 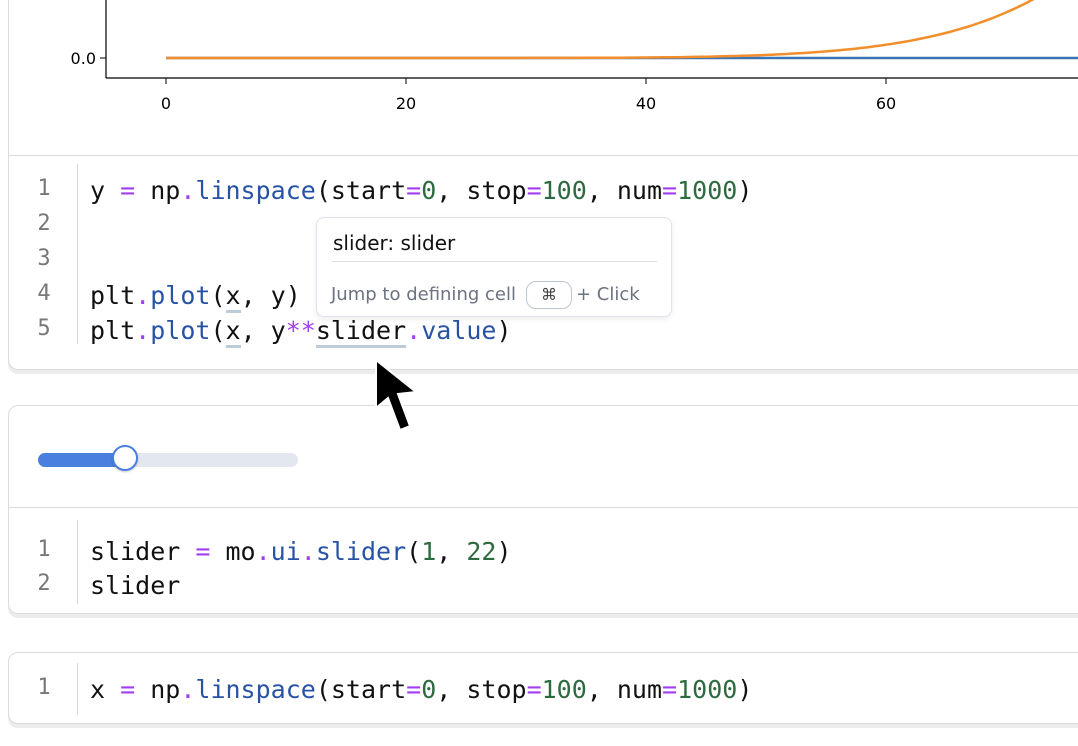 I want to click on code-line: slider = mo.ui.slider(1, 22), so click(x=301, y=551).